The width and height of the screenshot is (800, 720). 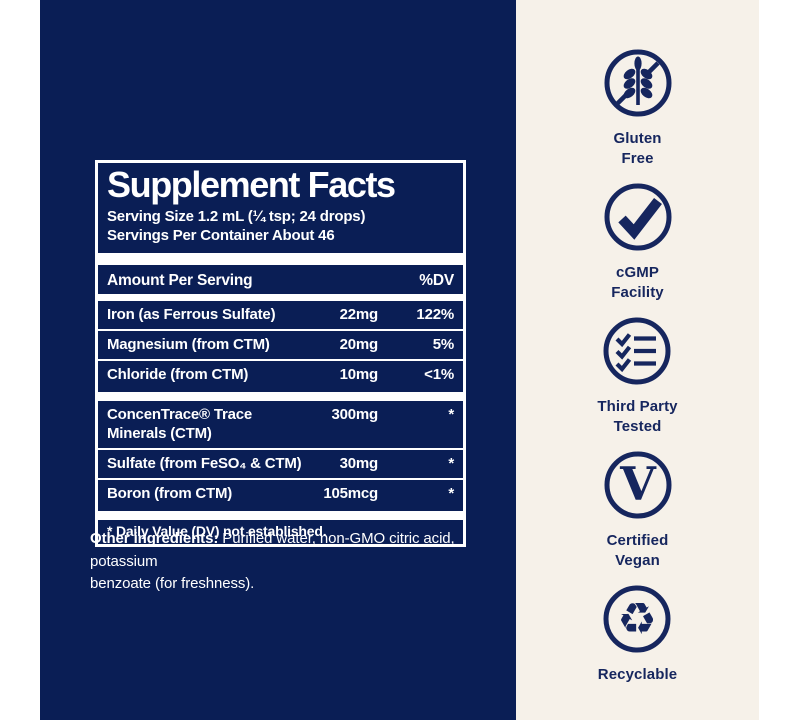 What do you see at coordinates (154, 538) in the screenshot?
I see `other-ingredients-label: Other ingredients:` at bounding box center [154, 538].